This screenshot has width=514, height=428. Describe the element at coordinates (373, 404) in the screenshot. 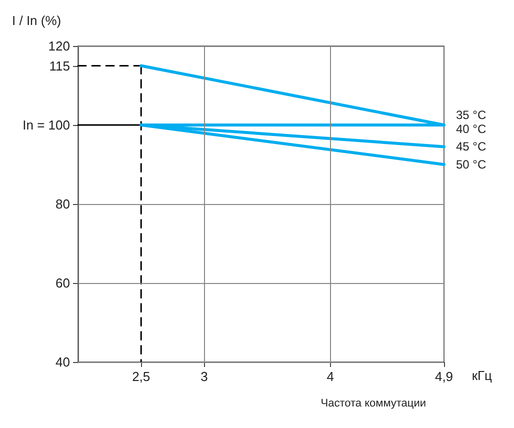

I see `x-axis-title: Частота коммутации` at that location.